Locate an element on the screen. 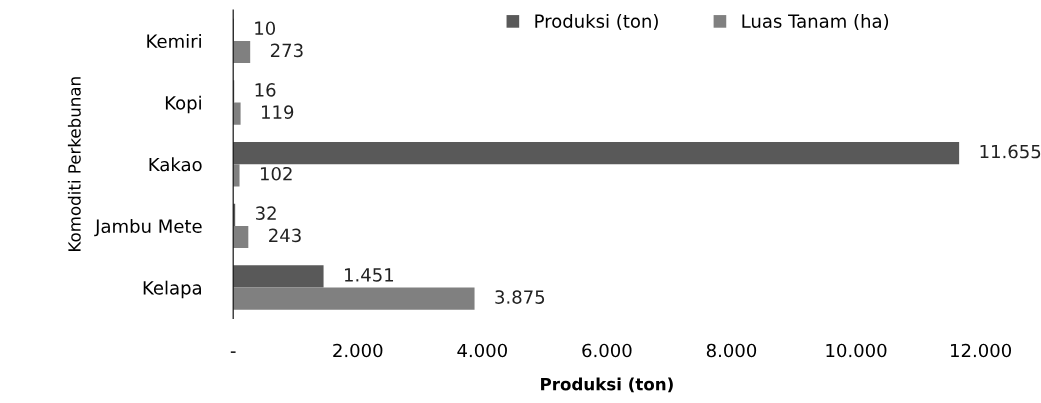 This screenshot has height=403, width=1041. data-label: 119 is located at coordinates (278, 112).